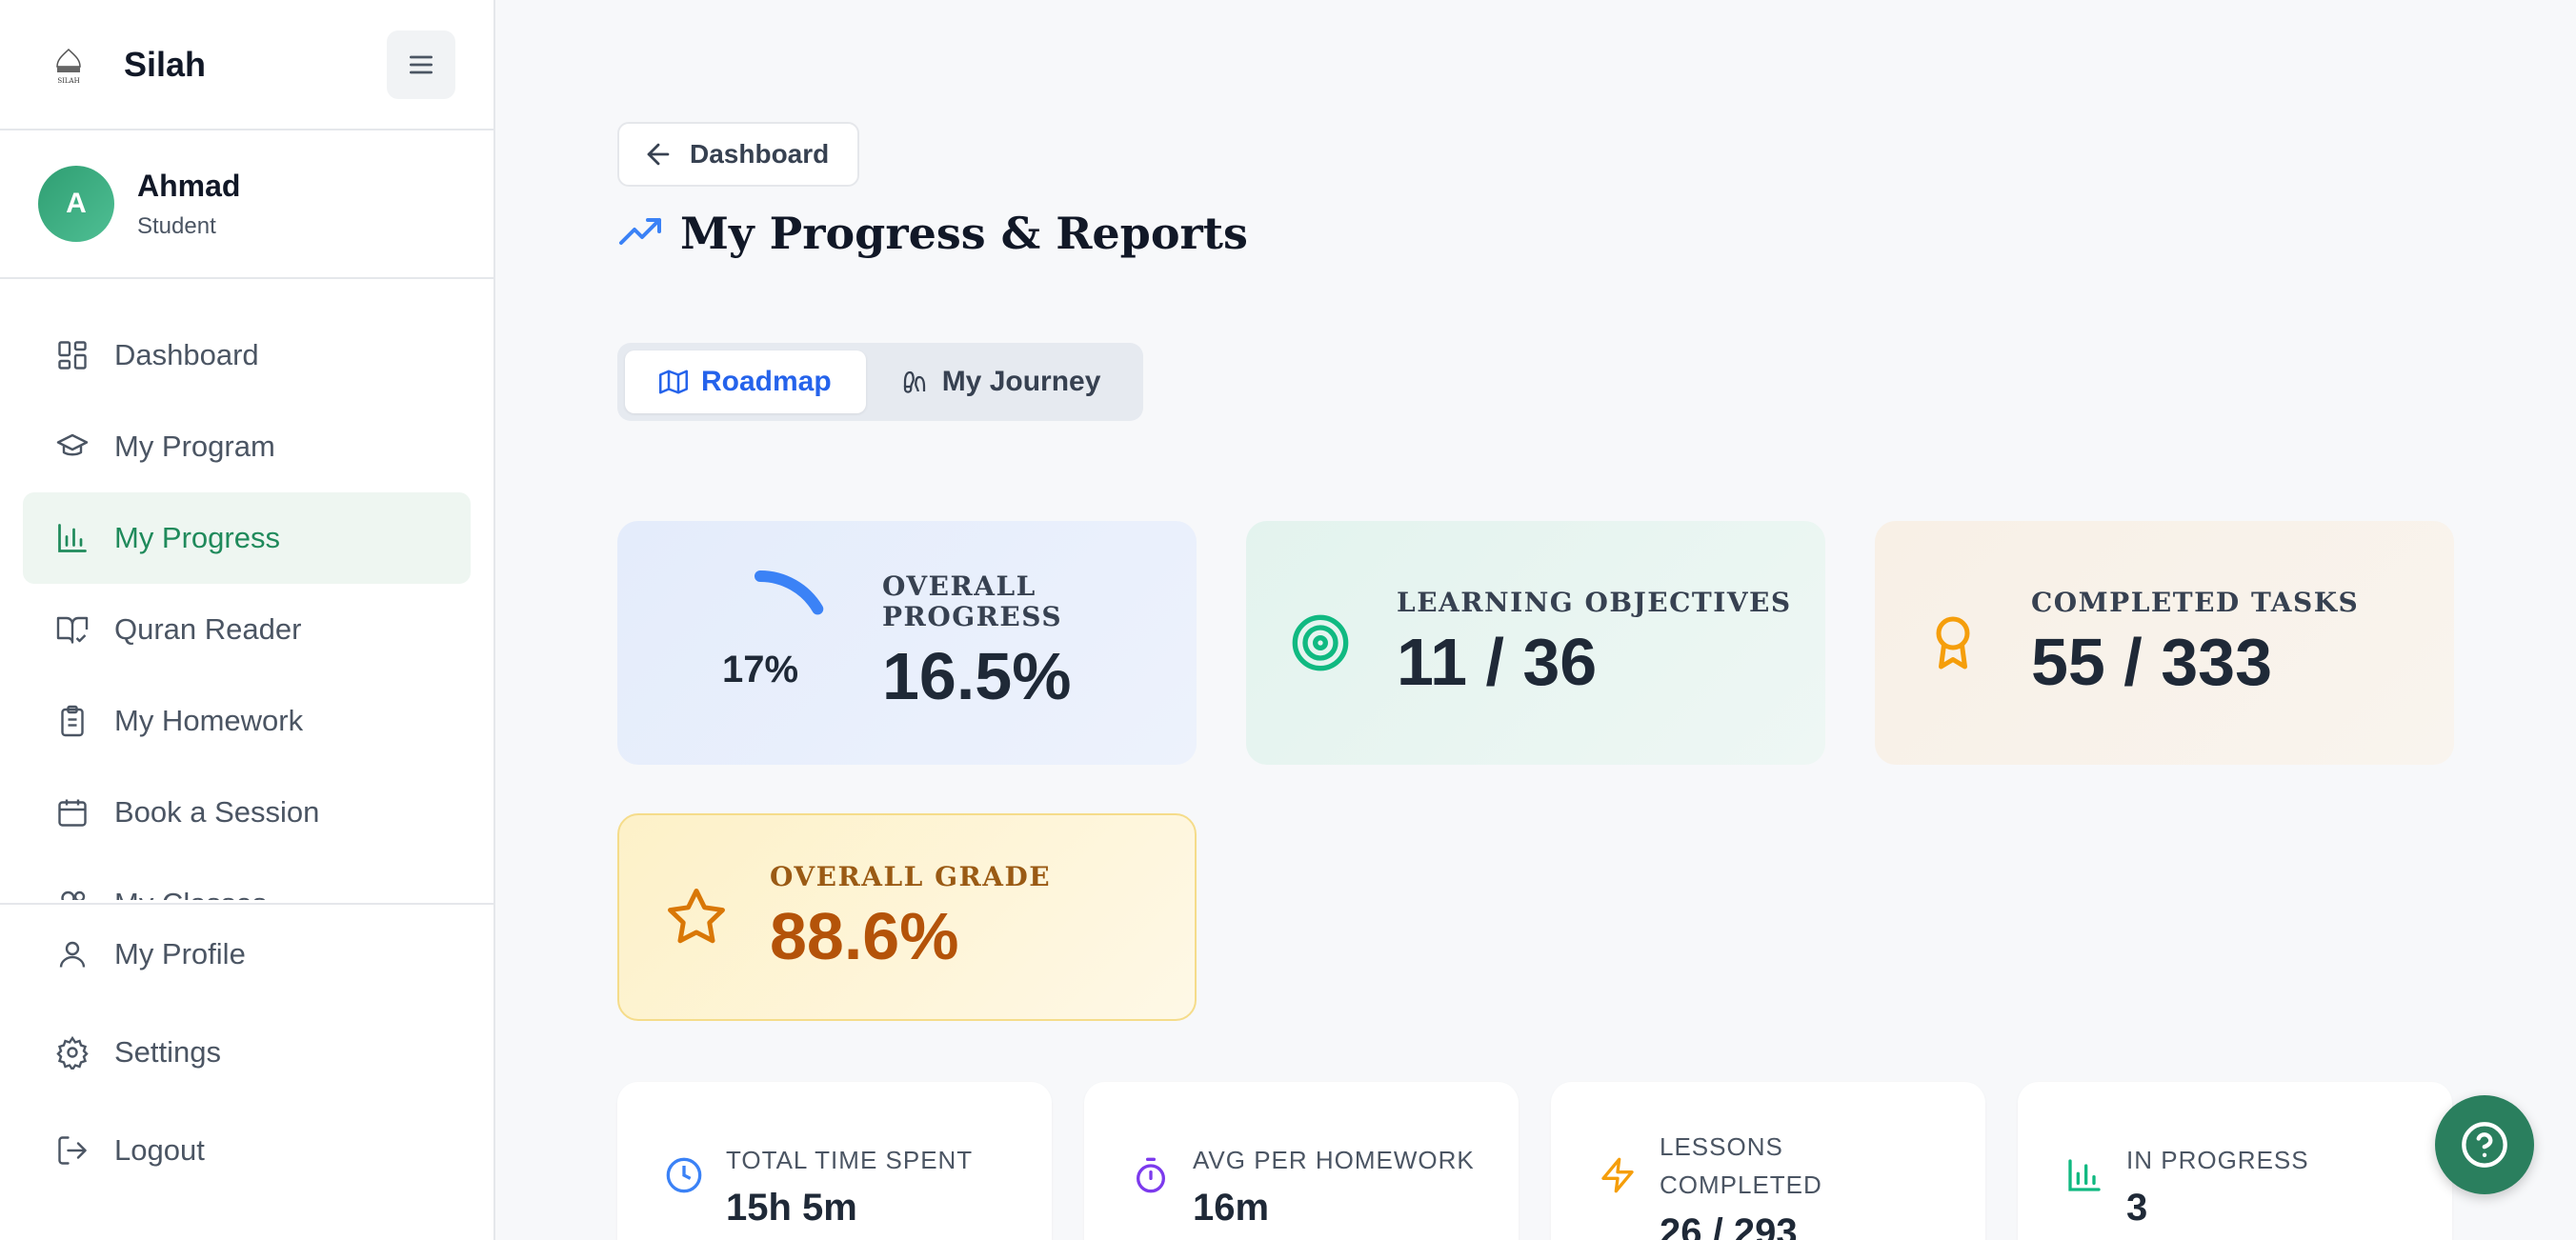 The image size is (2576, 1240). Describe the element at coordinates (977, 676) in the screenshot. I see `overall-progress-value: 16.5%` at that location.